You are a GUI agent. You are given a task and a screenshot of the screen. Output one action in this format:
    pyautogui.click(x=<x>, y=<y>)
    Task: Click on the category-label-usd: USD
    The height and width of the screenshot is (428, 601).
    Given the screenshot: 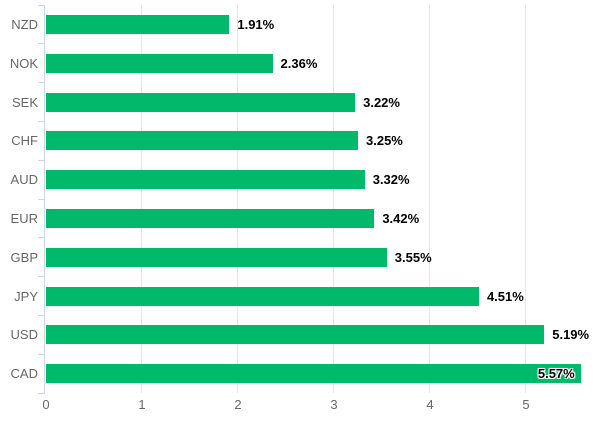 What is the action you would take?
    pyautogui.click(x=24, y=335)
    